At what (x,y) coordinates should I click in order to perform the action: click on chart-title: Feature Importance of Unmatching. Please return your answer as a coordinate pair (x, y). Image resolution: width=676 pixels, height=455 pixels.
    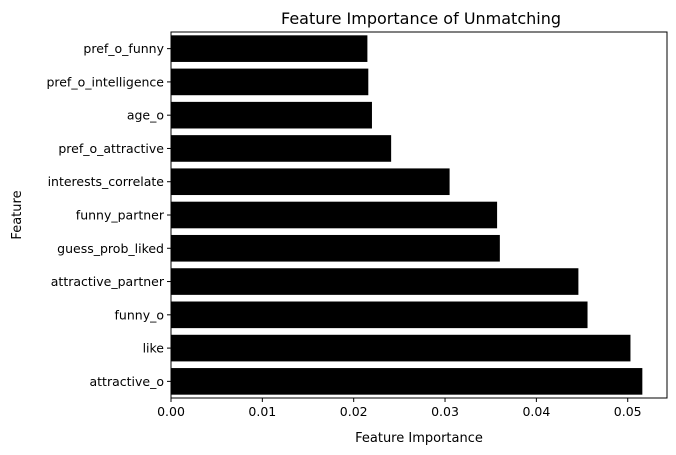
    Looking at the image, I should click on (421, 18).